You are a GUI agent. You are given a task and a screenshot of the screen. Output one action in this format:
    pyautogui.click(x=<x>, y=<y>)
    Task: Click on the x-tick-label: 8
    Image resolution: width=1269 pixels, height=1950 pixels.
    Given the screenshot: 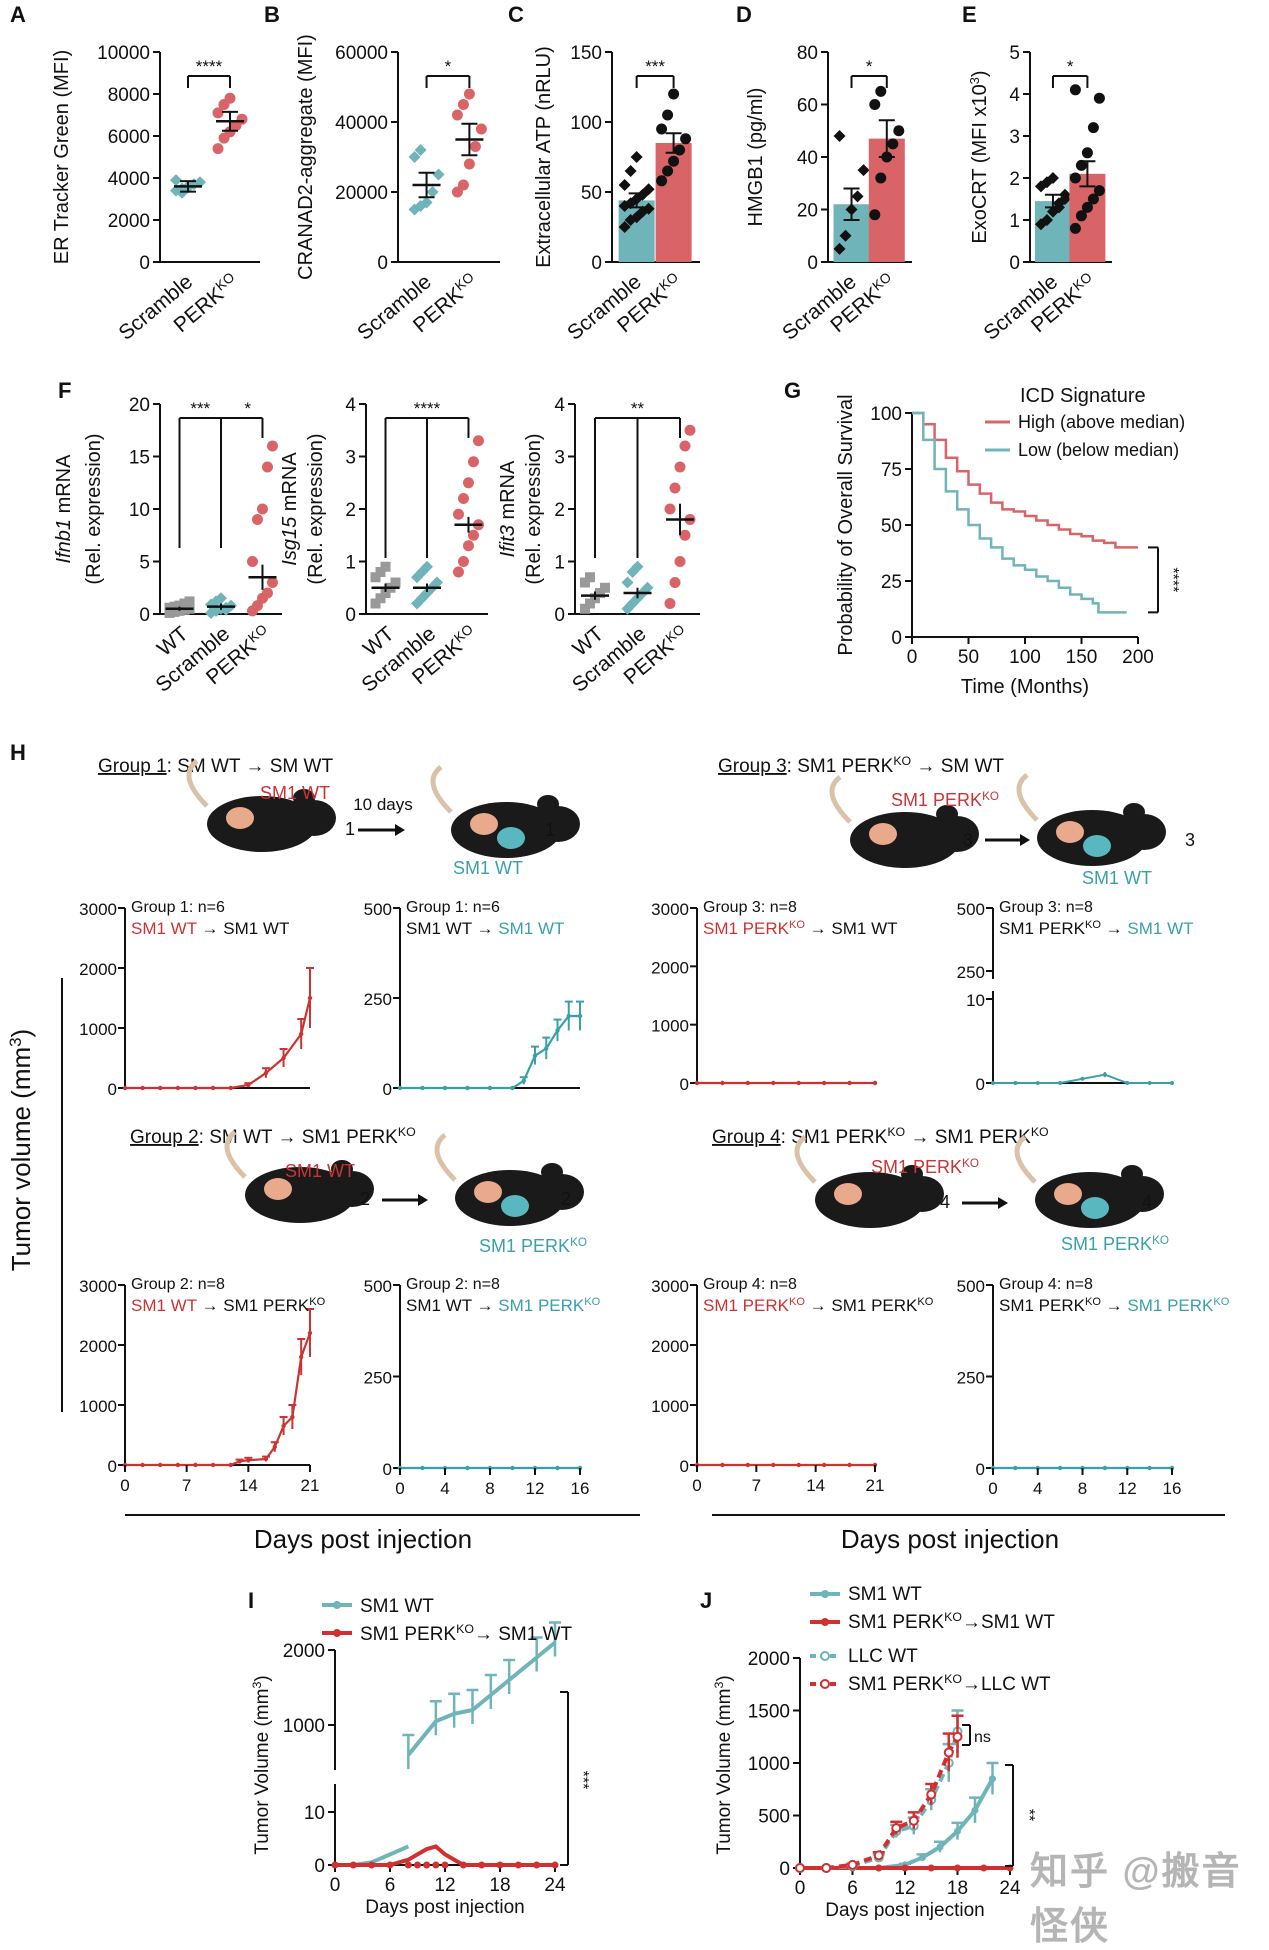 What is the action you would take?
    pyautogui.click(x=1082, y=1488)
    